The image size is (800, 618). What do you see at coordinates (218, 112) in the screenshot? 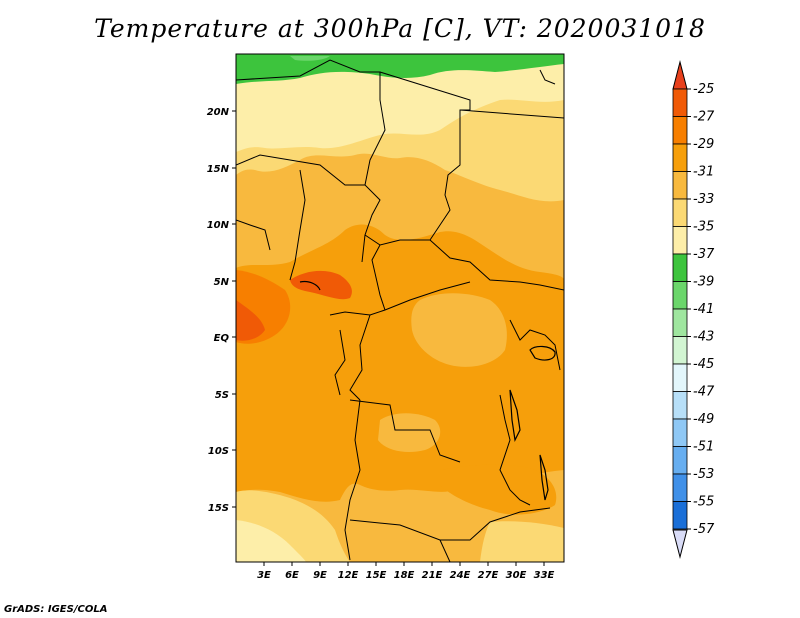
I see `lat-label: 20N` at bounding box center [218, 112].